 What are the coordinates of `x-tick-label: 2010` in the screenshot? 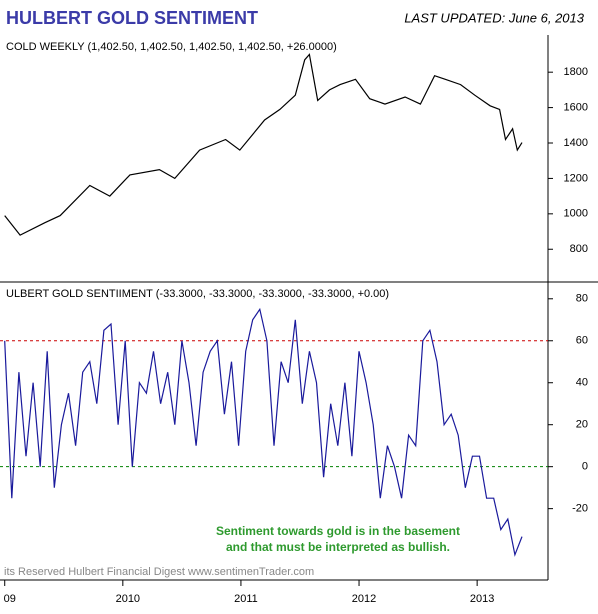 It's located at (128, 599).